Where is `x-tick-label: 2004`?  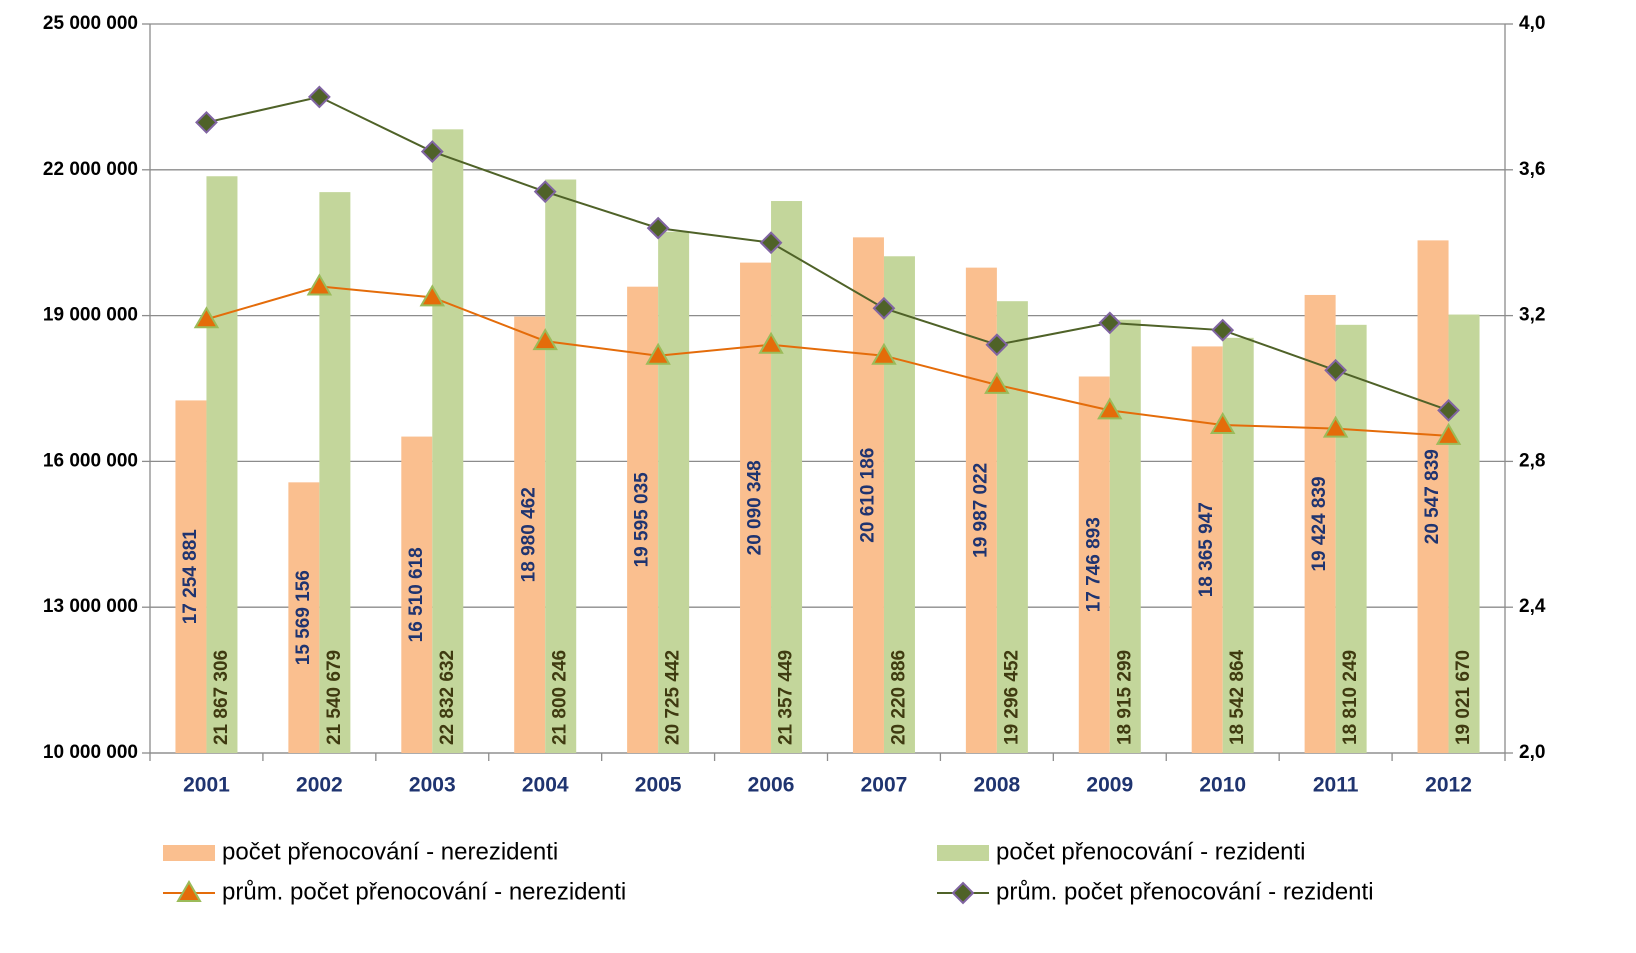
x-tick-label: 2004 is located at coordinates (545, 785).